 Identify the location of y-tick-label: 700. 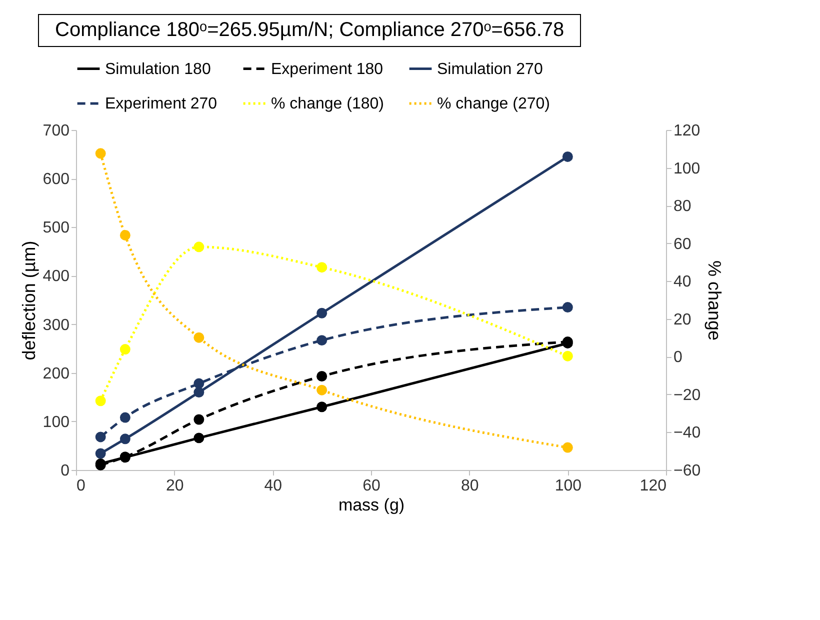
(56, 131).